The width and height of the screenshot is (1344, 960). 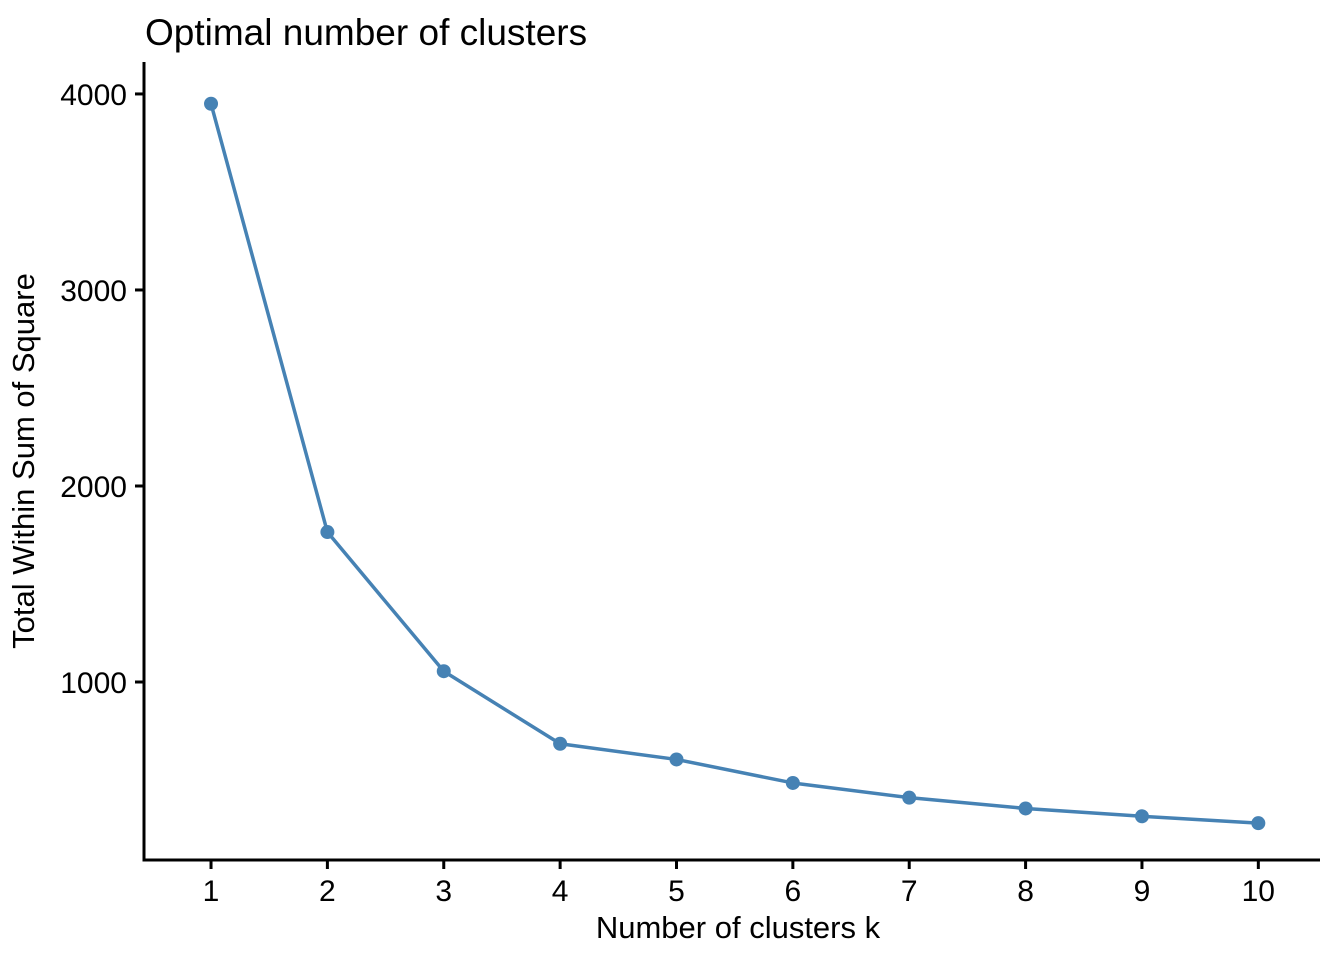 What do you see at coordinates (676, 891) in the screenshot?
I see `x-tick-label: 5` at bounding box center [676, 891].